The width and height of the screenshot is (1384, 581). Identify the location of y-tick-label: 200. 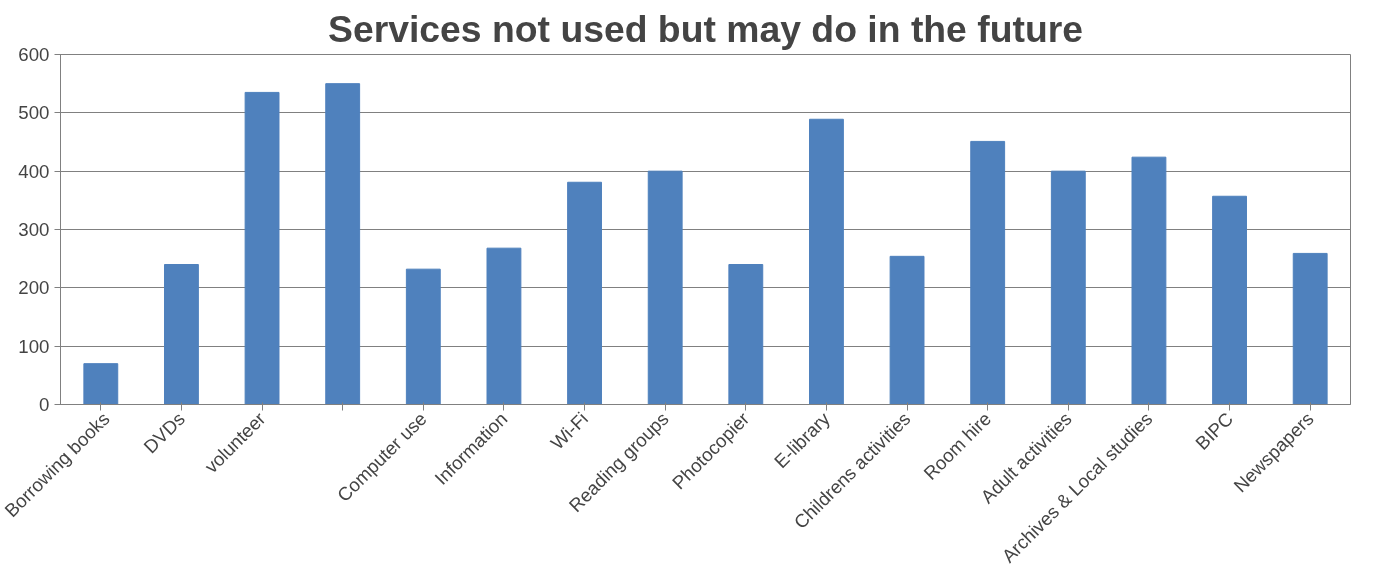
(34, 288).